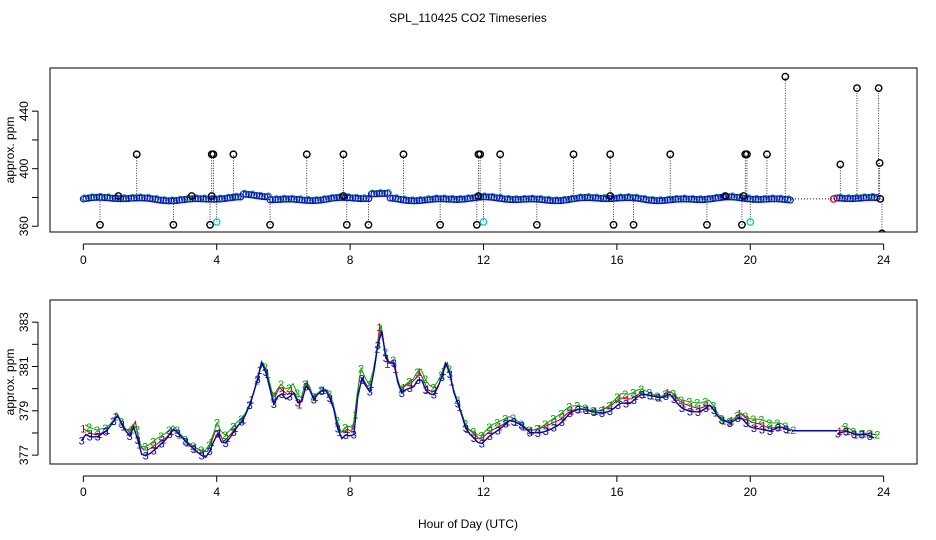 This screenshot has width=936, height=540. I want to click on y-tick-label: 400, so click(24, 168).